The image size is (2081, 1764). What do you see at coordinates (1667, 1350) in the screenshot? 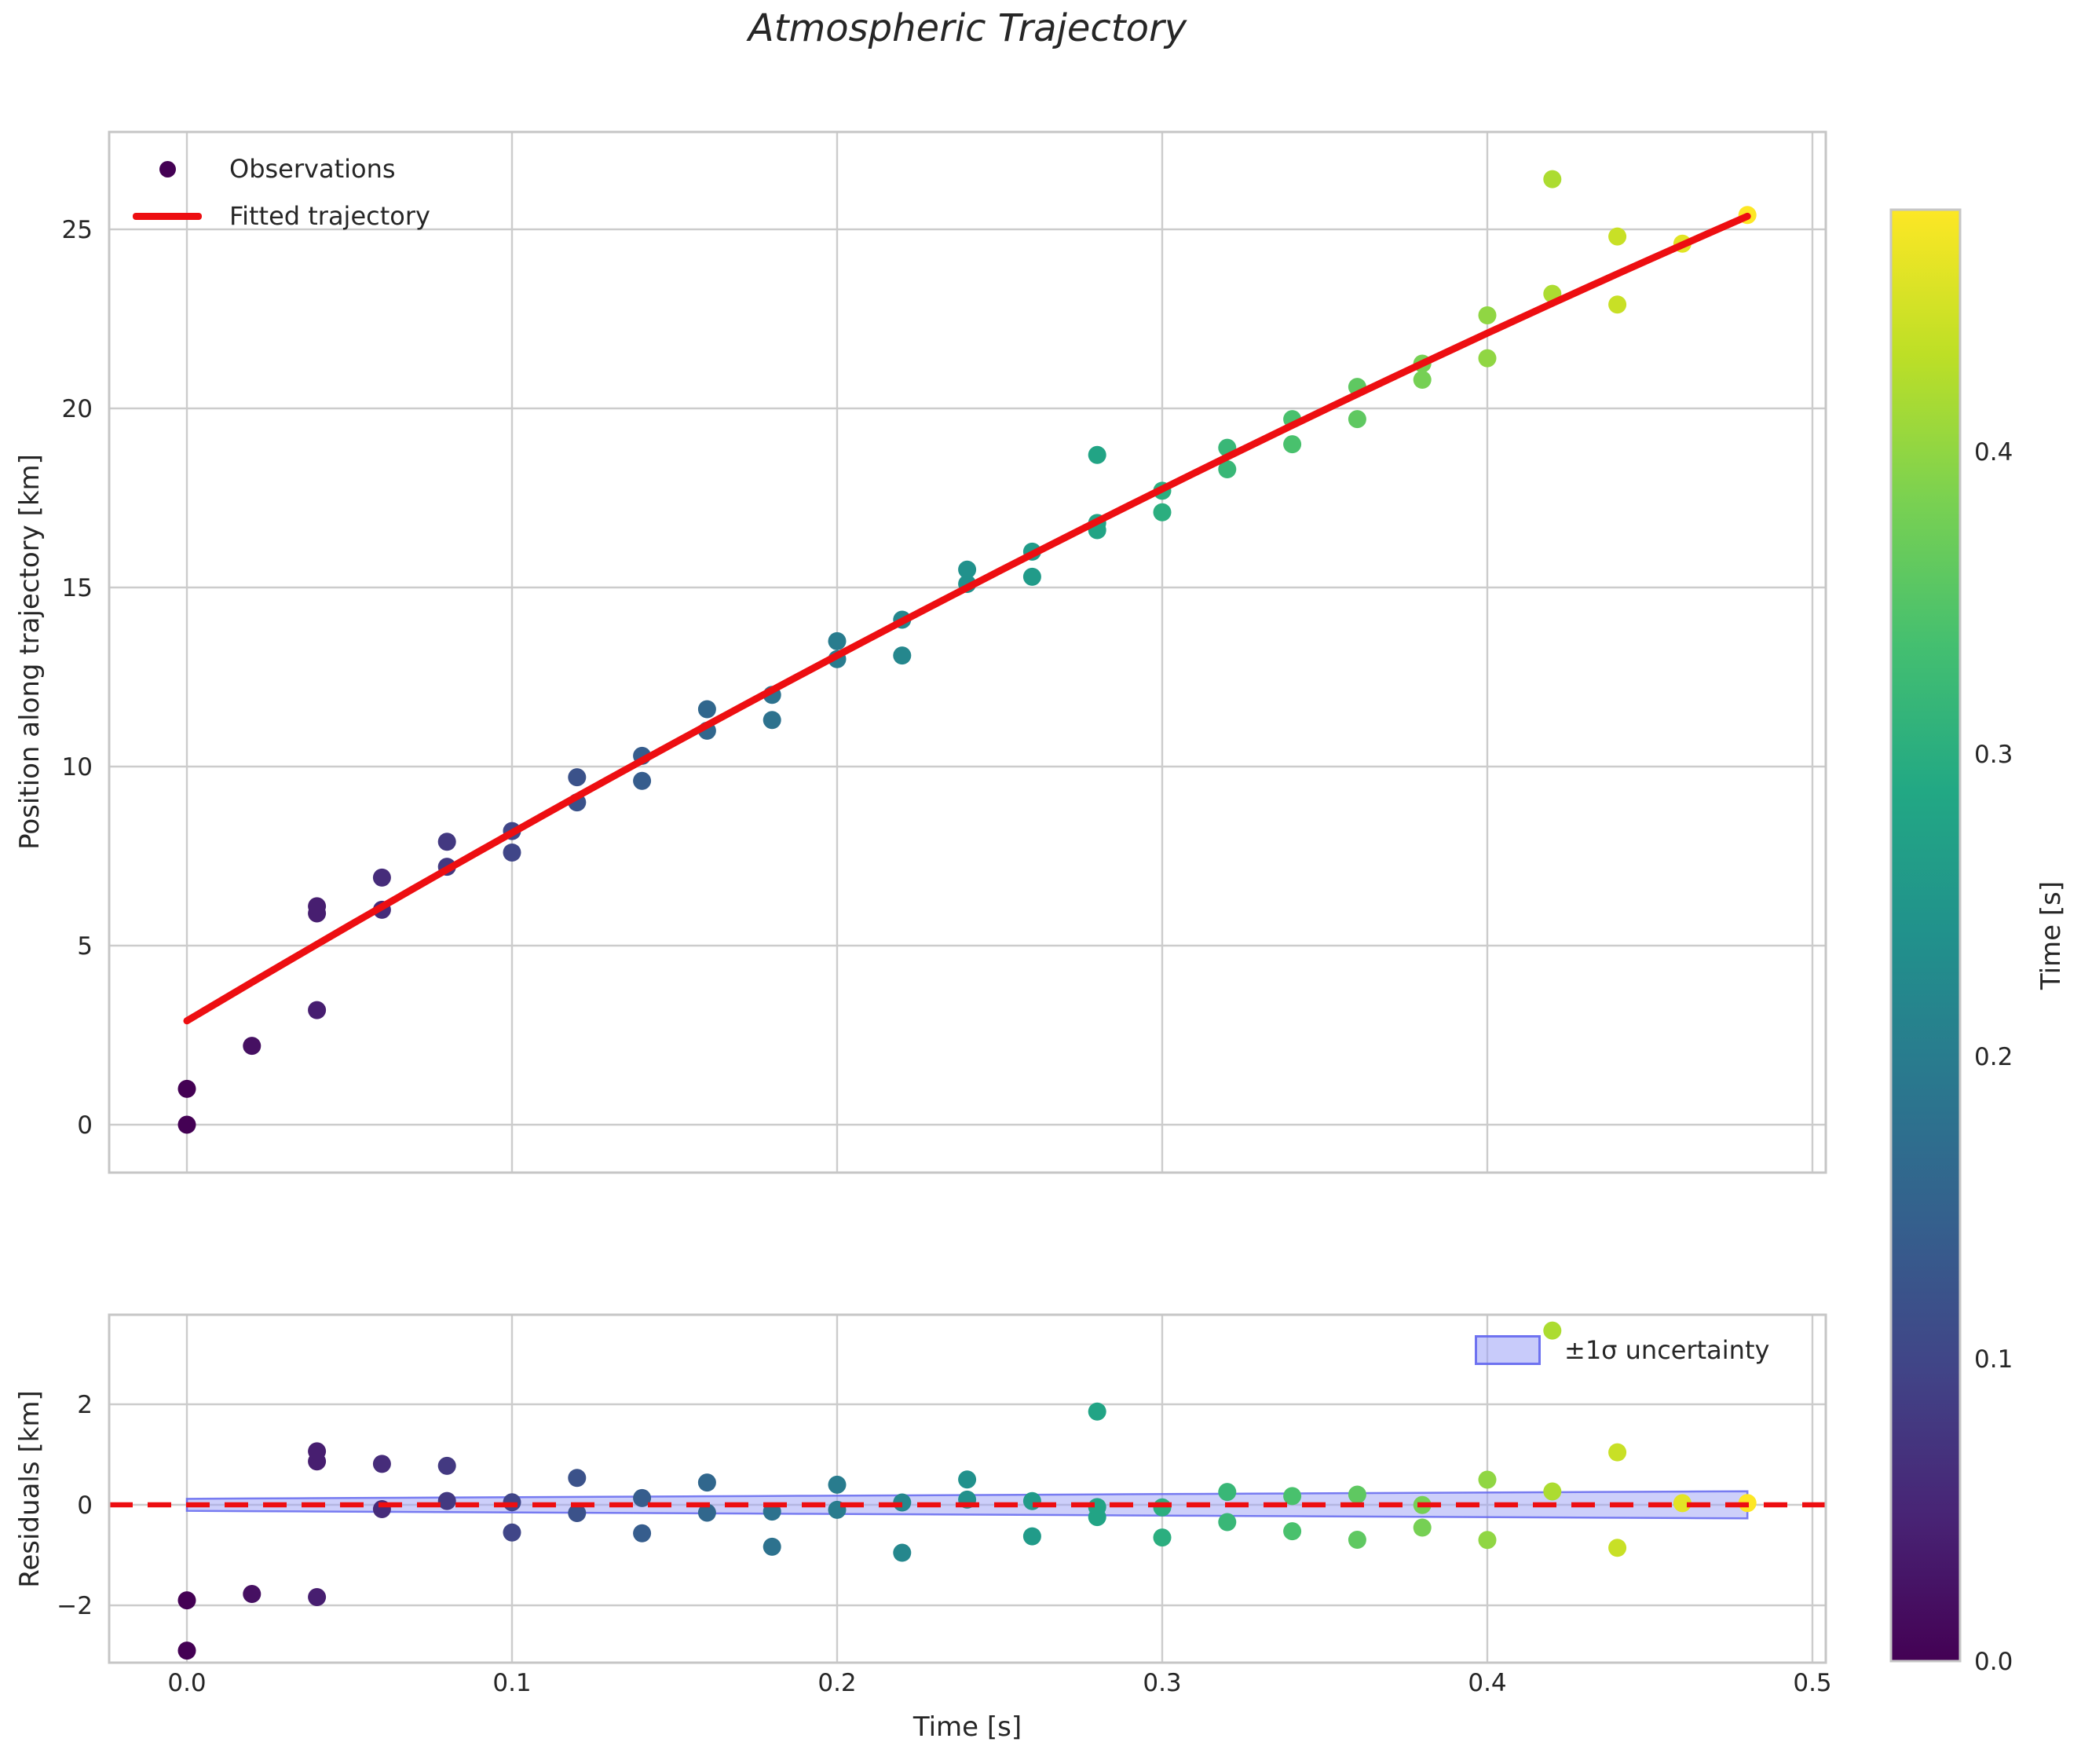
I see `residual-legend-label: ±1σ uncertainty` at bounding box center [1667, 1350].